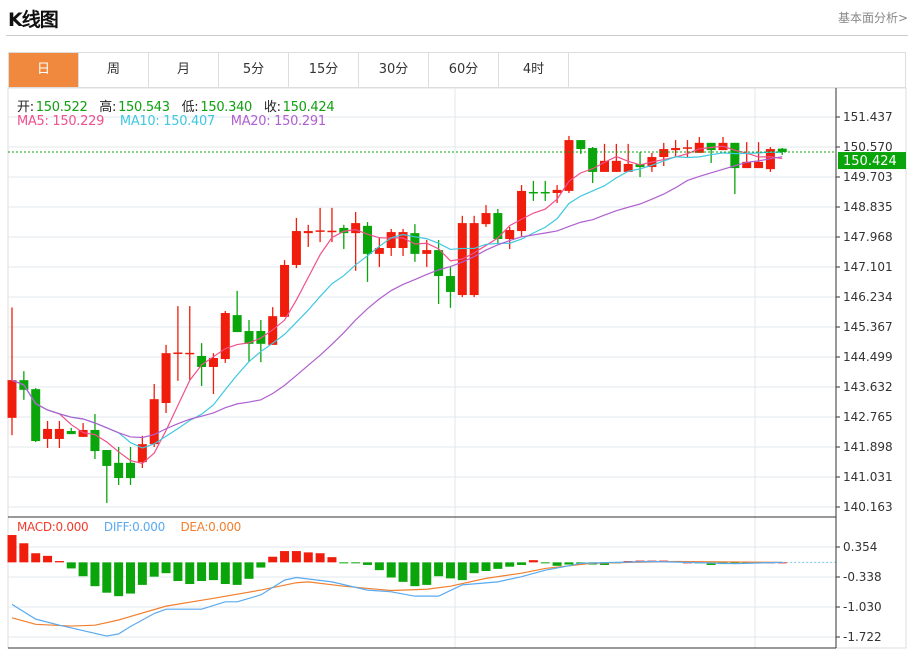  What do you see at coordinates (464, 70) in the screenshot?
I see `tab-60min: 60分` at bounding box center [464, 70].